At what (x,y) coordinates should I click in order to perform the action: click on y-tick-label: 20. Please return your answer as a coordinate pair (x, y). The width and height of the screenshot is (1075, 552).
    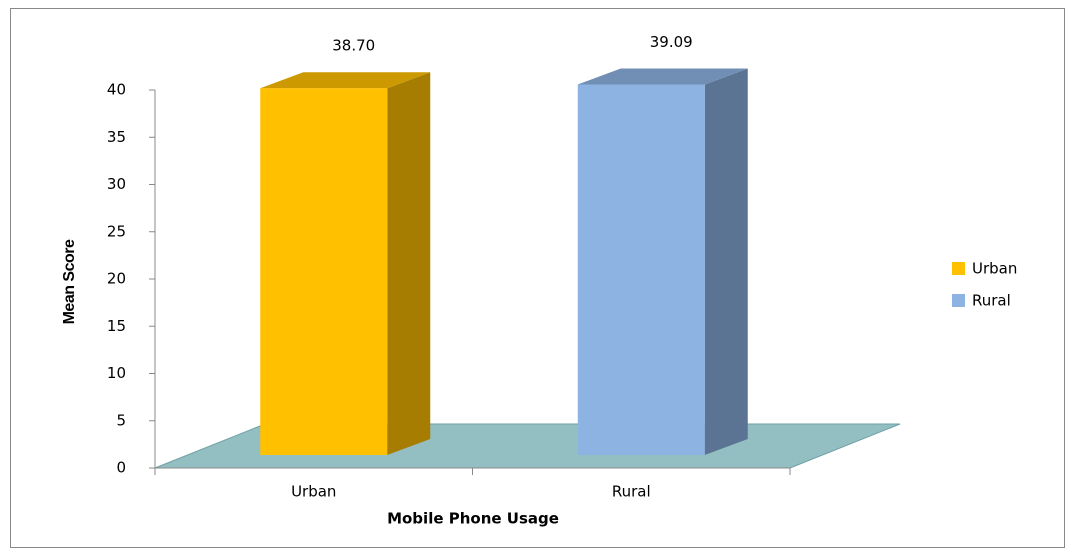
    Looking at the image, I should click on (116, 279).